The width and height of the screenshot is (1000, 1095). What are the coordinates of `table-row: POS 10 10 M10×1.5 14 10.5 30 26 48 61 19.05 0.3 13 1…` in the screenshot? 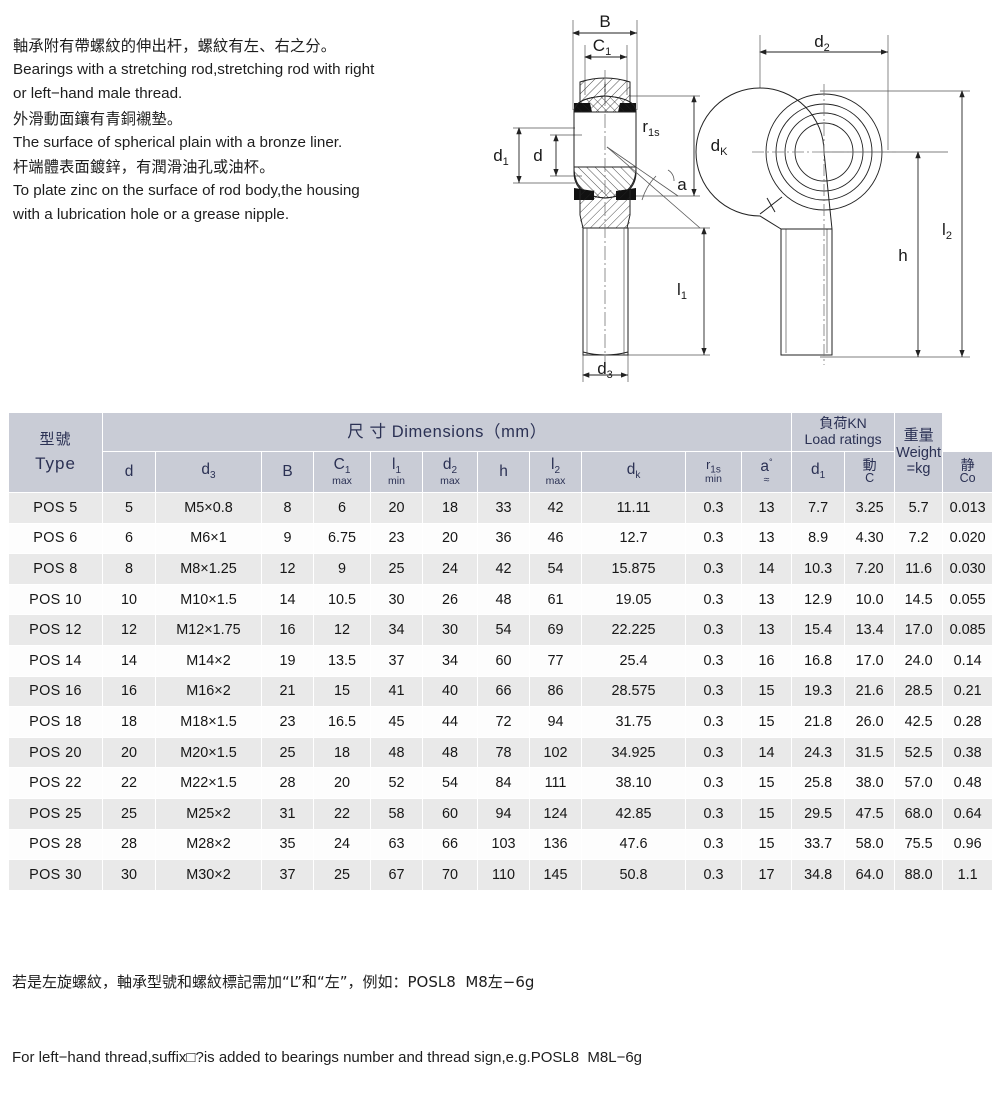 It's located at (501, 599).